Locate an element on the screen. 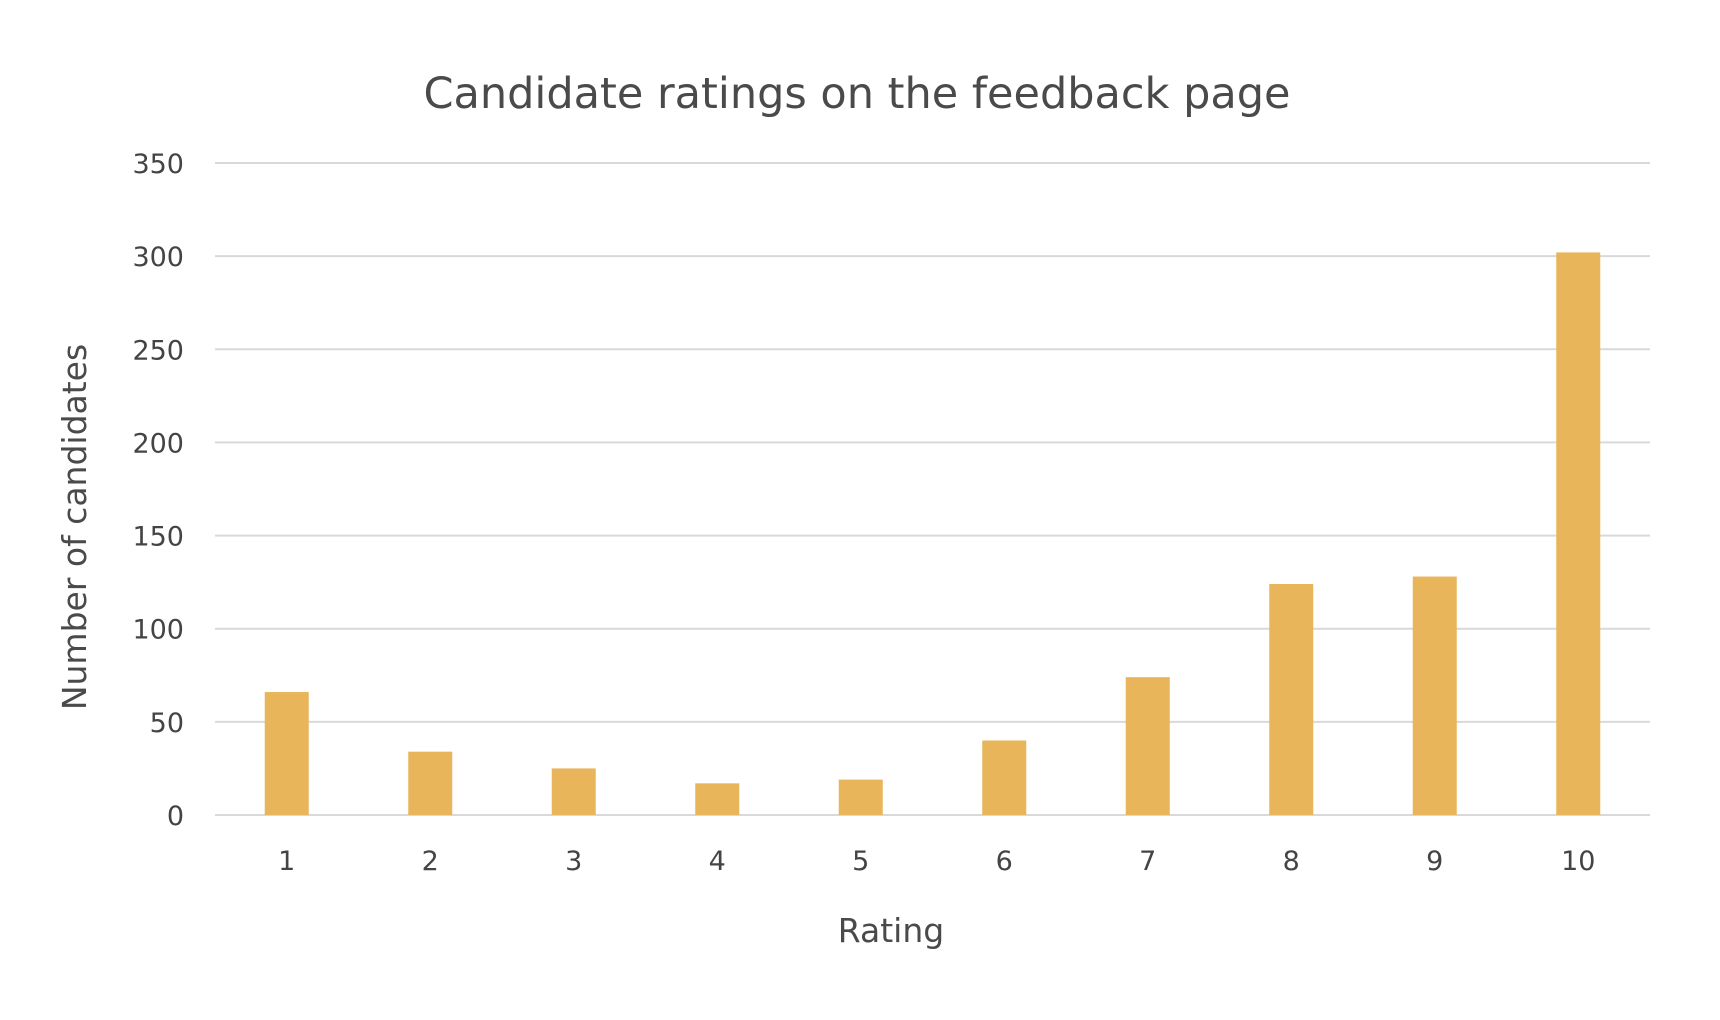 The image size is (1720, 1020). x-tick-label: 6 is located at coordinates (1004, 861).